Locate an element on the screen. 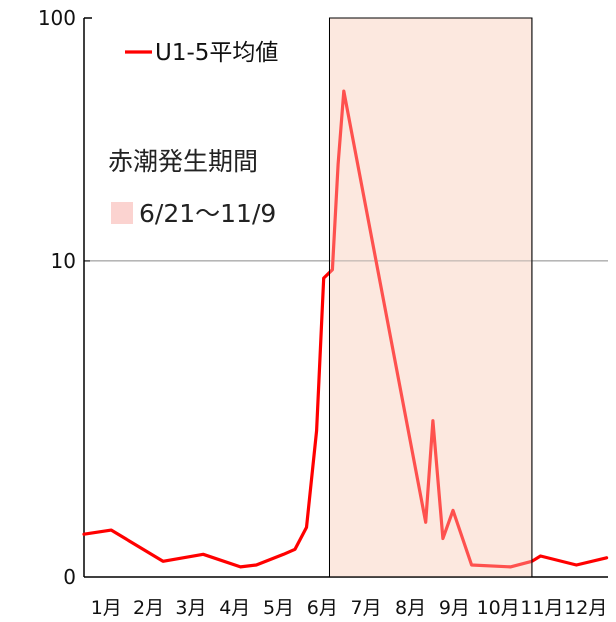  x-tick-label-7: 7月 is located at coordinates (366, 608).